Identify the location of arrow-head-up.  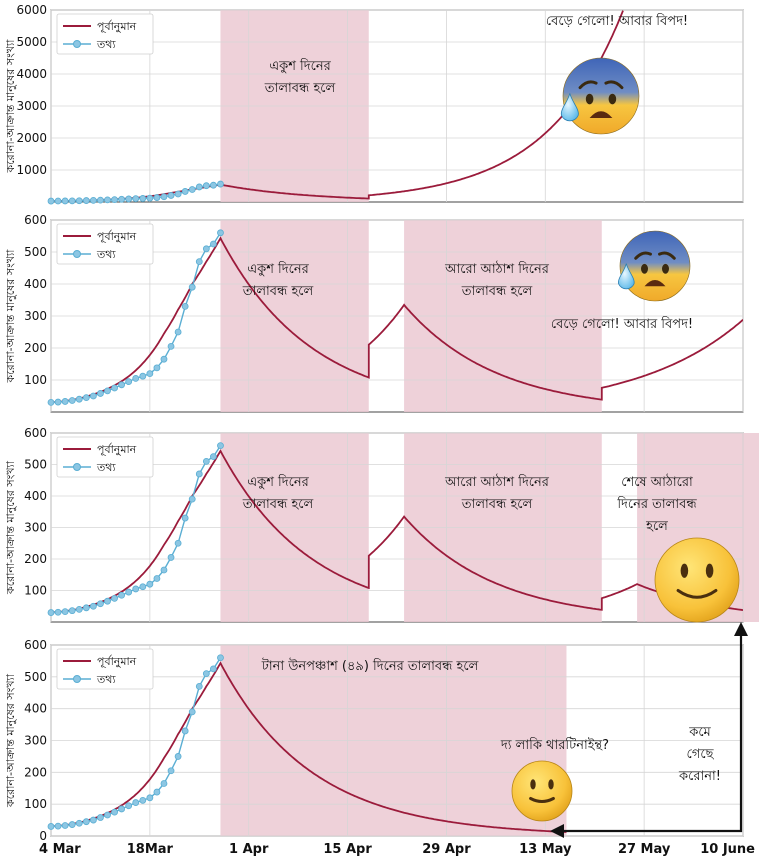
(741, 629).